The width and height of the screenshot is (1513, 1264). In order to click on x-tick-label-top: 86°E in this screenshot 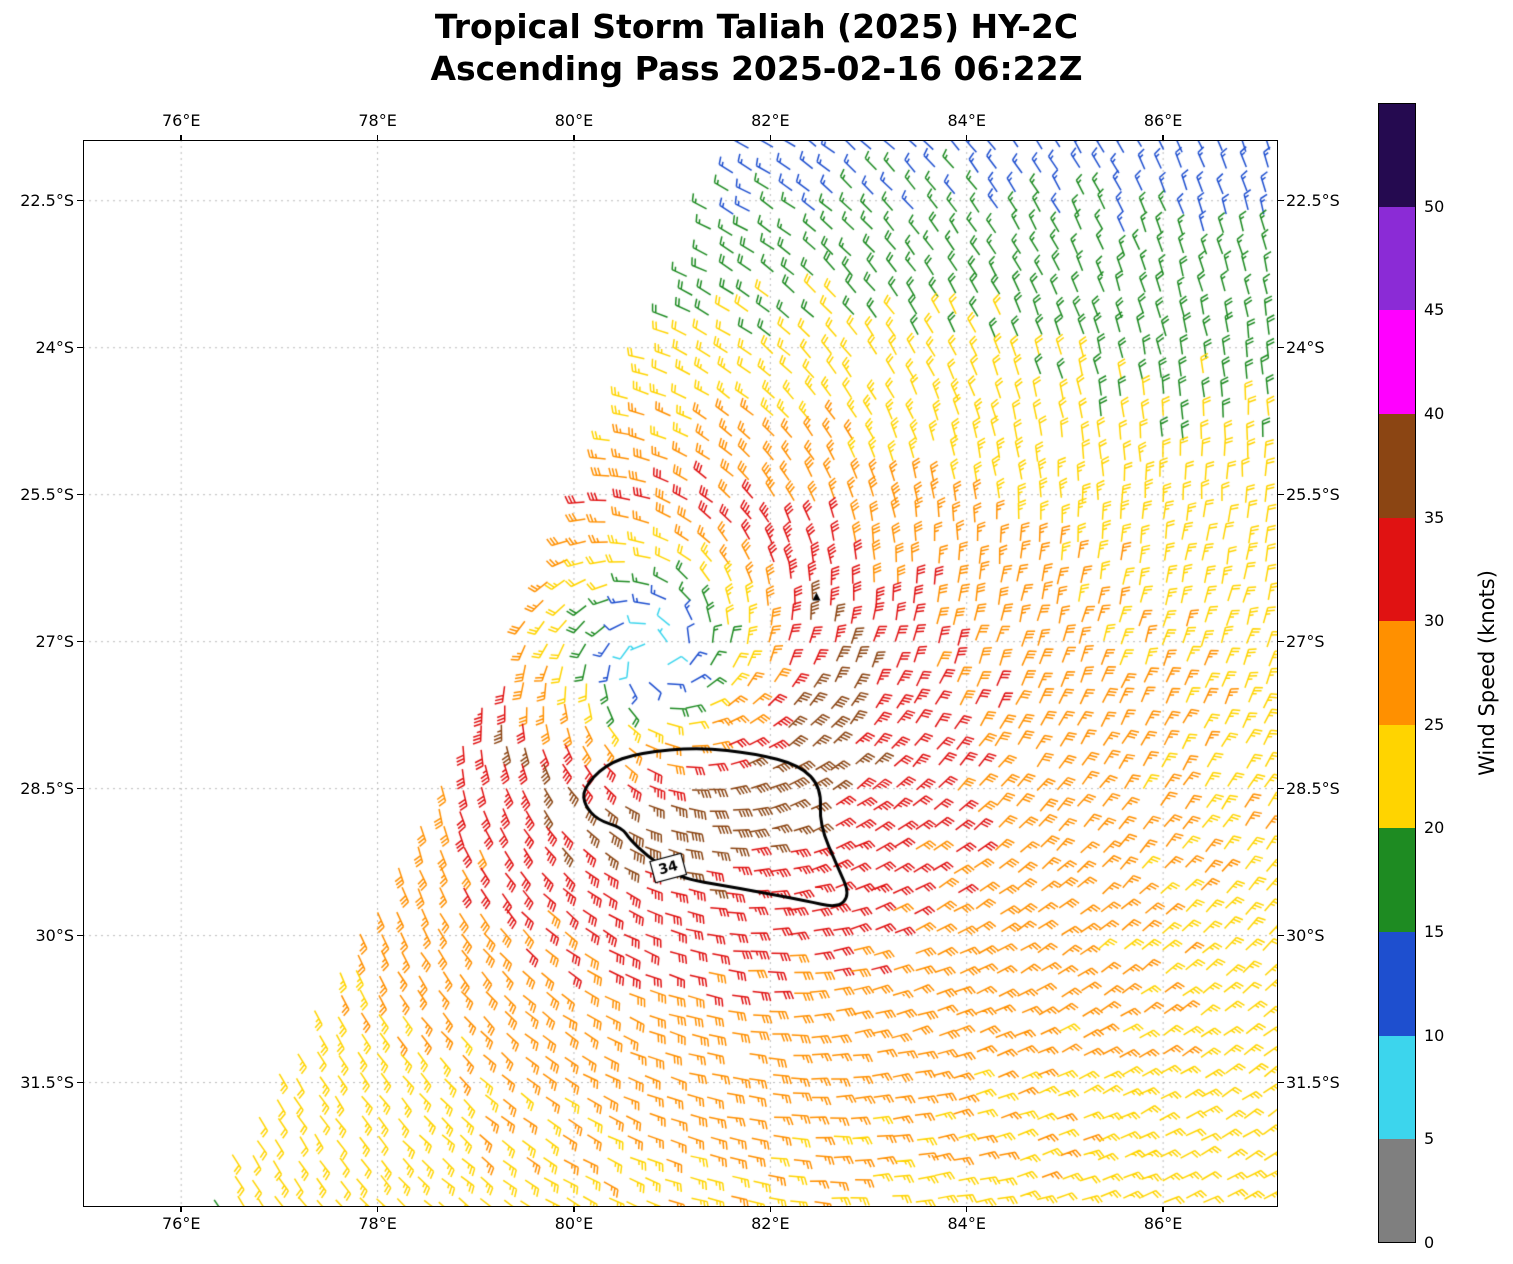, I will do `click(1163, 120)`.